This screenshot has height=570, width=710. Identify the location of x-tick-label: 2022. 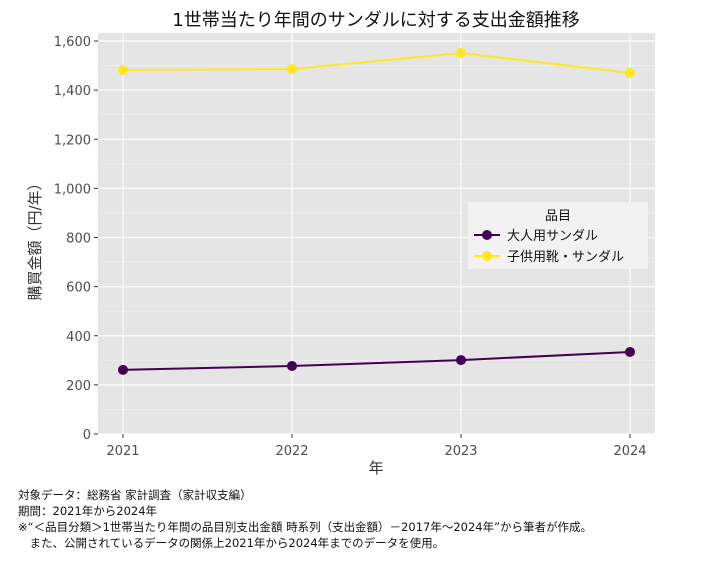
(291, 451).